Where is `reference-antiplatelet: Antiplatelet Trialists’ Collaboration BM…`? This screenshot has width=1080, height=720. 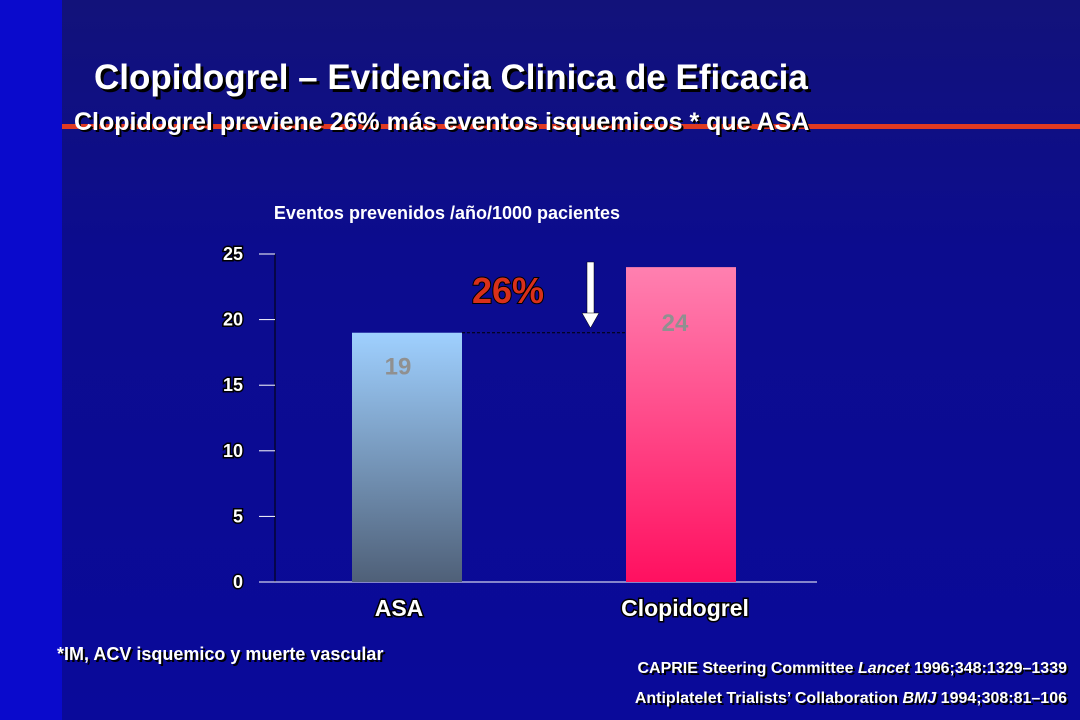
reference-antiplatelet: Antiplatelet Trialists’ Collaboration BM… is located at coordinates (851, 699).